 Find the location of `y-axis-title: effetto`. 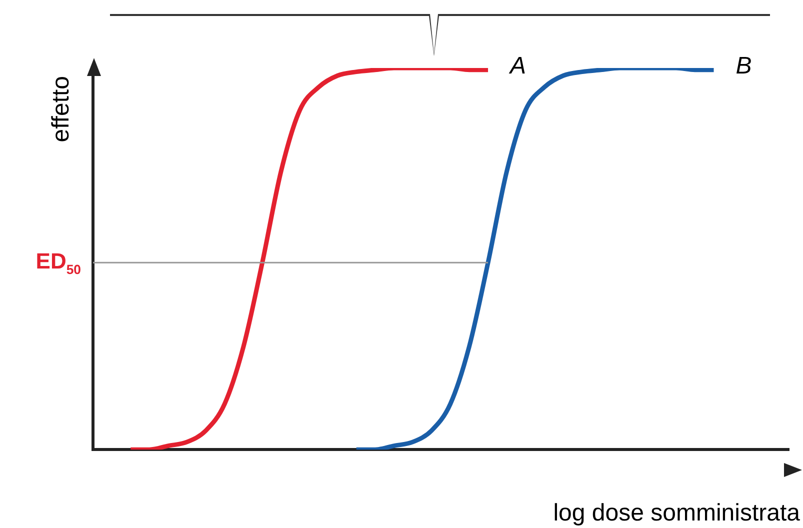

y-axis-title: effetto is located at coordinates (61, 109).